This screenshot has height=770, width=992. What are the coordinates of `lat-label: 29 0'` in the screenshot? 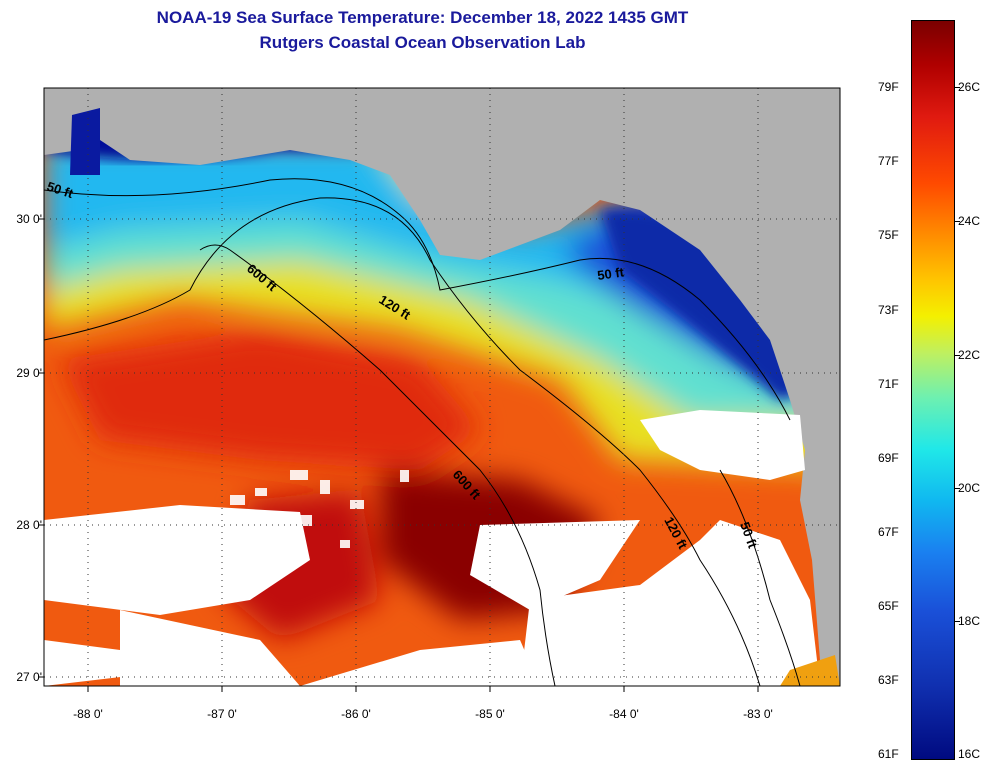 It's located at (29, 373).